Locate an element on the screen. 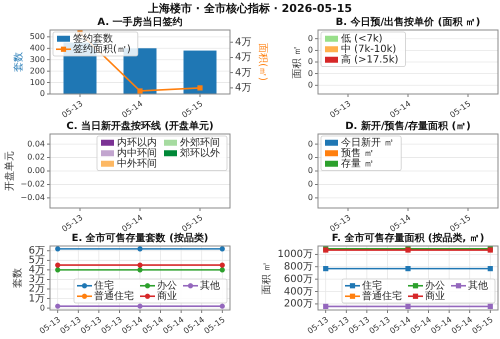 The image size is (500, 339). y-tick-label: 200 is located at coordinates (37, 71).